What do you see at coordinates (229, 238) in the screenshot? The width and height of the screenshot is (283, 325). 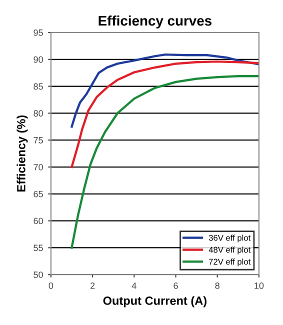 I see `legend-label: 36V eff plot` at bounding box center [229, 238].